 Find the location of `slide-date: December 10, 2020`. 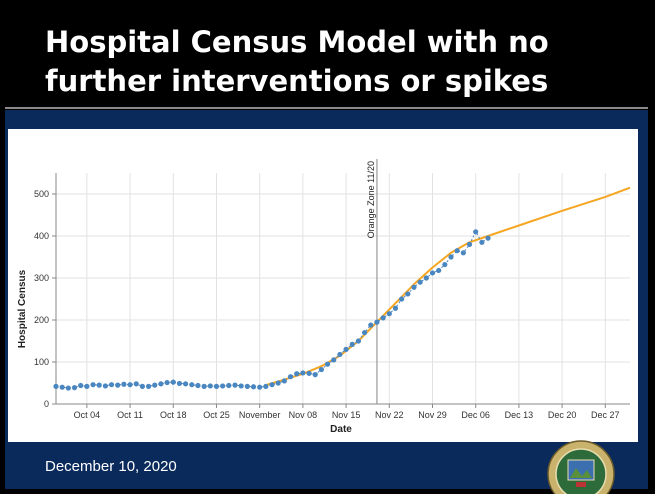

slide-date: December 10, 2020 is located at coordinates (111, 466).